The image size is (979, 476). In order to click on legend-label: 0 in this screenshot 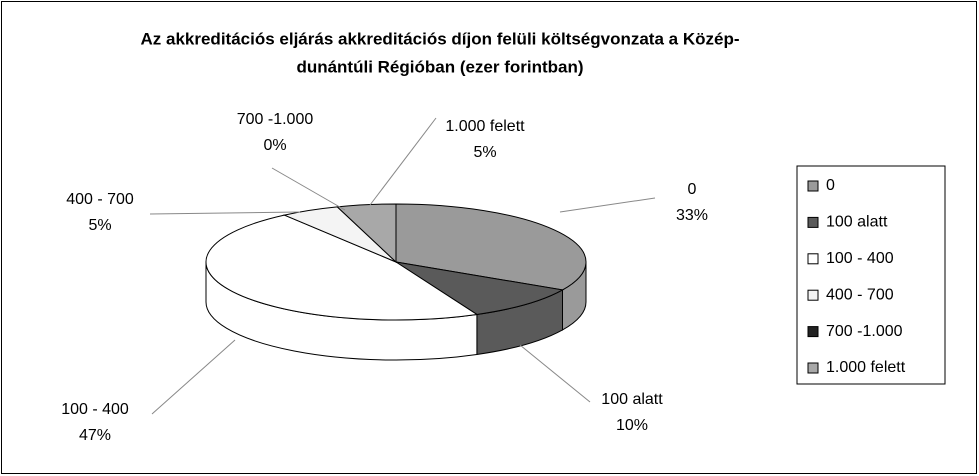, I will do `click(830, 185)`.